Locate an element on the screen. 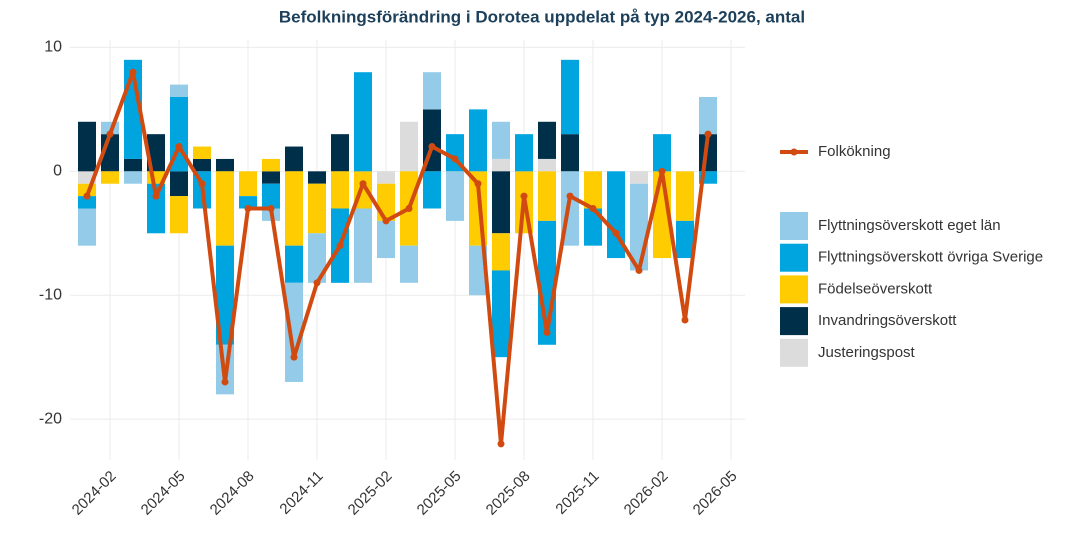 Image resolution: width=1084 pixels, height=534 pixels. legend-label: Flyttningsöverskott eget län is located at coordinates (909, 225).